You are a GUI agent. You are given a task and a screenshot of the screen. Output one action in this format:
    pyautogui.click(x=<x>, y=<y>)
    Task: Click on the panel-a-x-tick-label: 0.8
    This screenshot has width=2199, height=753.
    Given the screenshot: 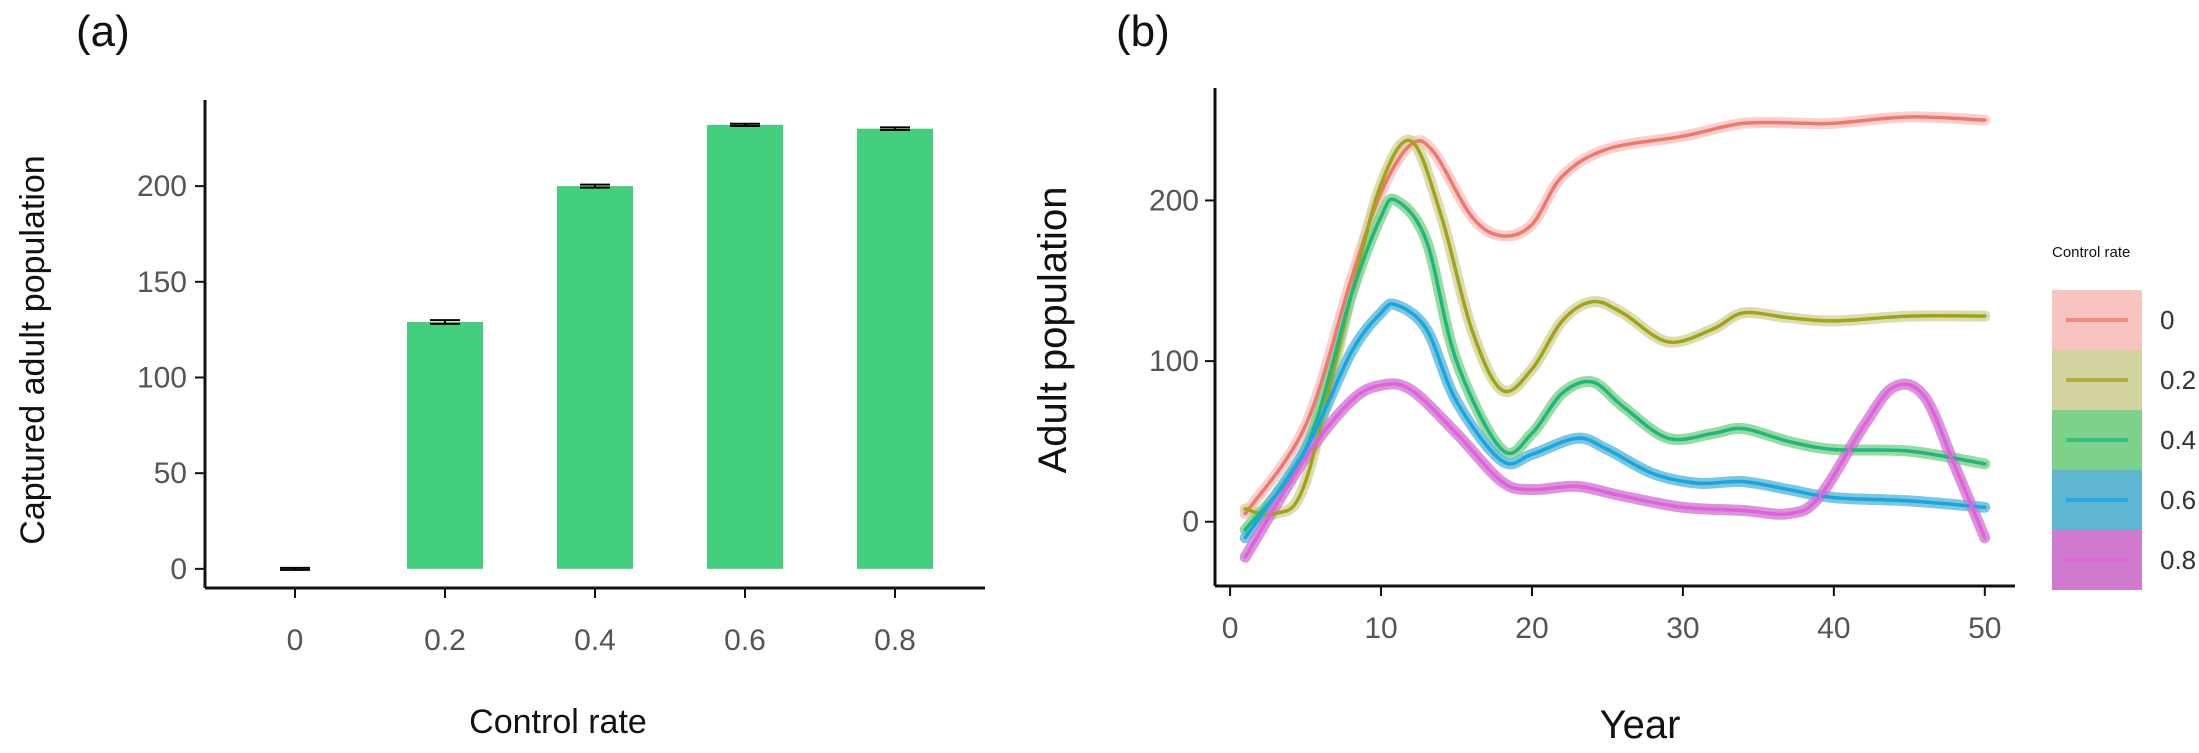 What is the action you would take?
    pyautogui.click(x=895, y=640)
    